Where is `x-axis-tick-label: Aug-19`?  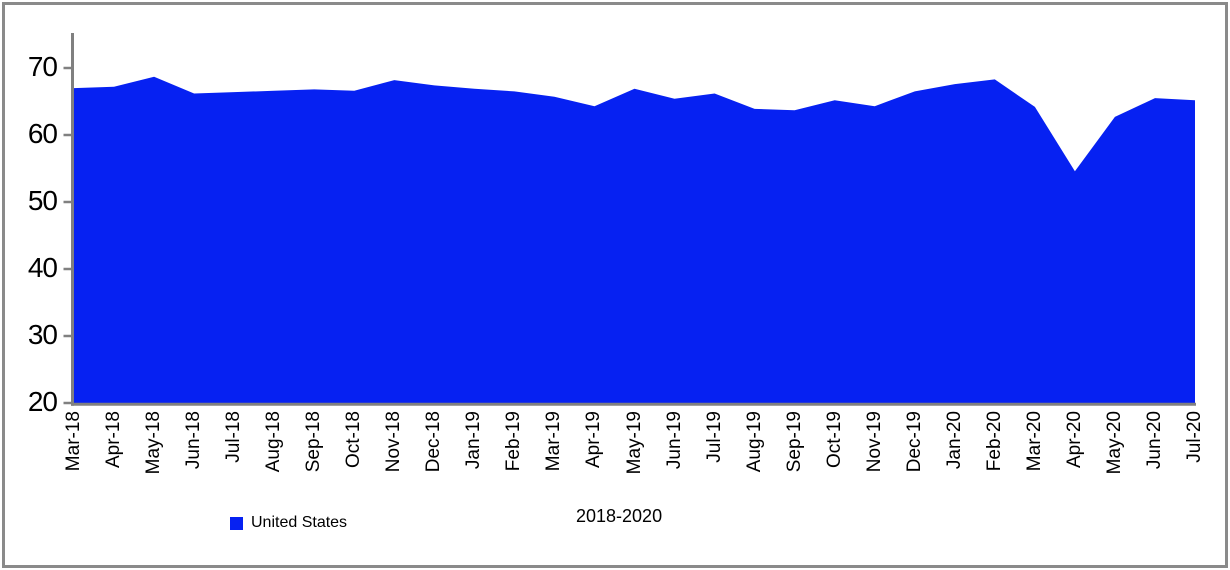
x-axis-tick-label: Aug-19 is located at coordinates (754, 442).